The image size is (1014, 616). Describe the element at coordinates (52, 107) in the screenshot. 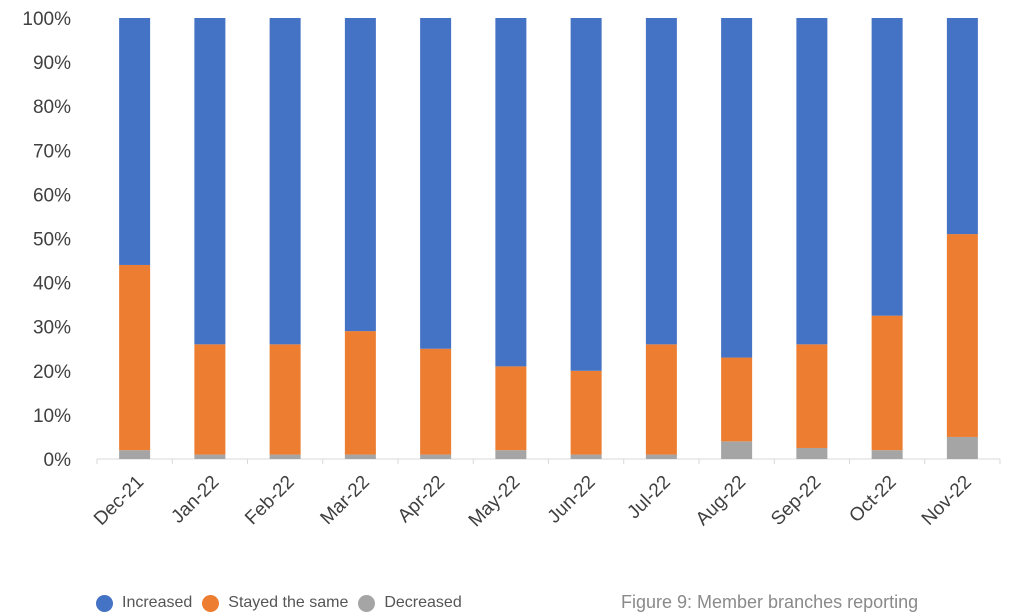

I see `y-tick-label: 80%` at that location.